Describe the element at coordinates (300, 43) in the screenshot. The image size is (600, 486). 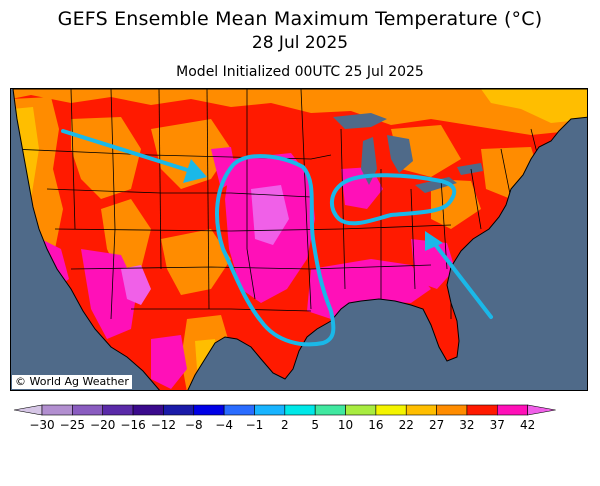
I see `forecast-date: 28 Jul 2025` at that location.